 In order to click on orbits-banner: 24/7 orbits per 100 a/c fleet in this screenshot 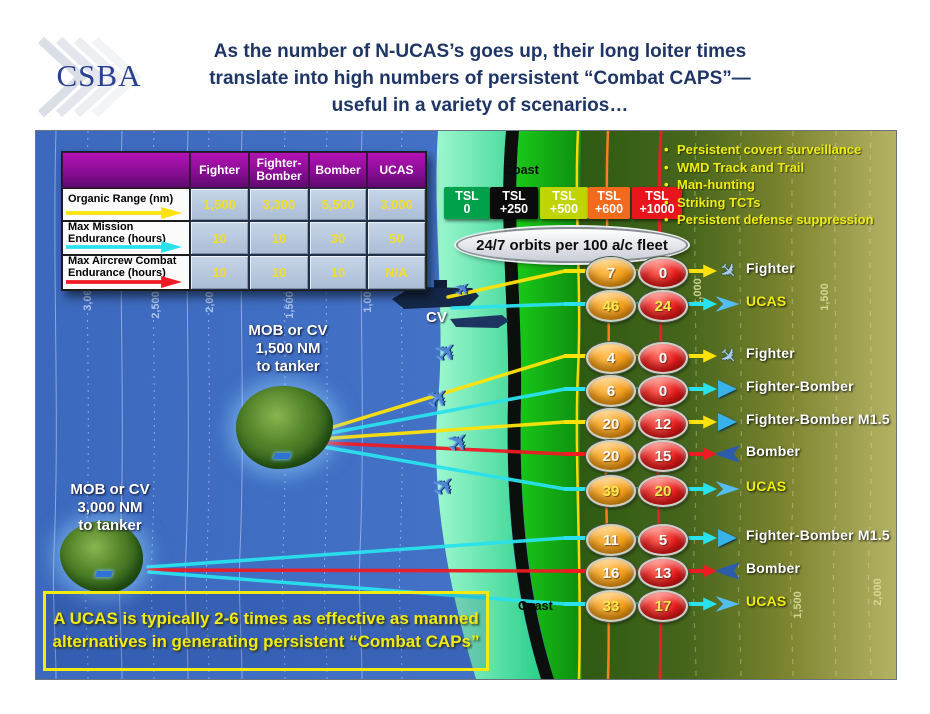, I will do `click(572, 245)`.